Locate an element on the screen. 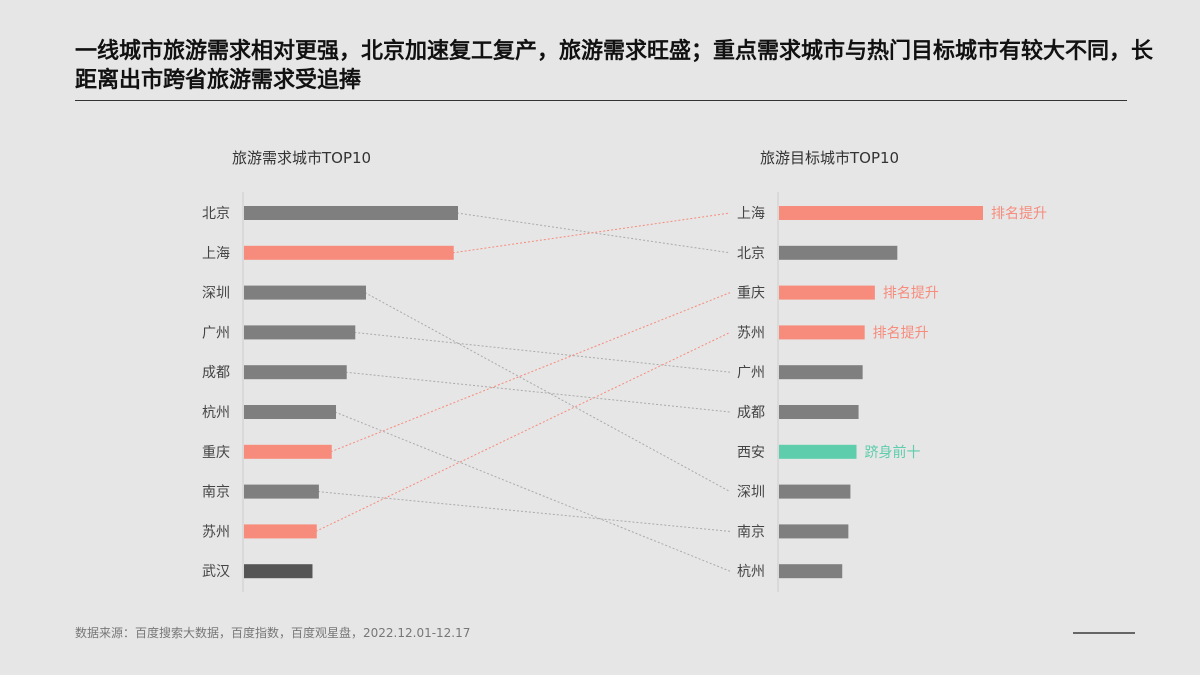 This screenshot has height=675, width=1200. target-category-label: 西安 is located at coordinates (751, 453).